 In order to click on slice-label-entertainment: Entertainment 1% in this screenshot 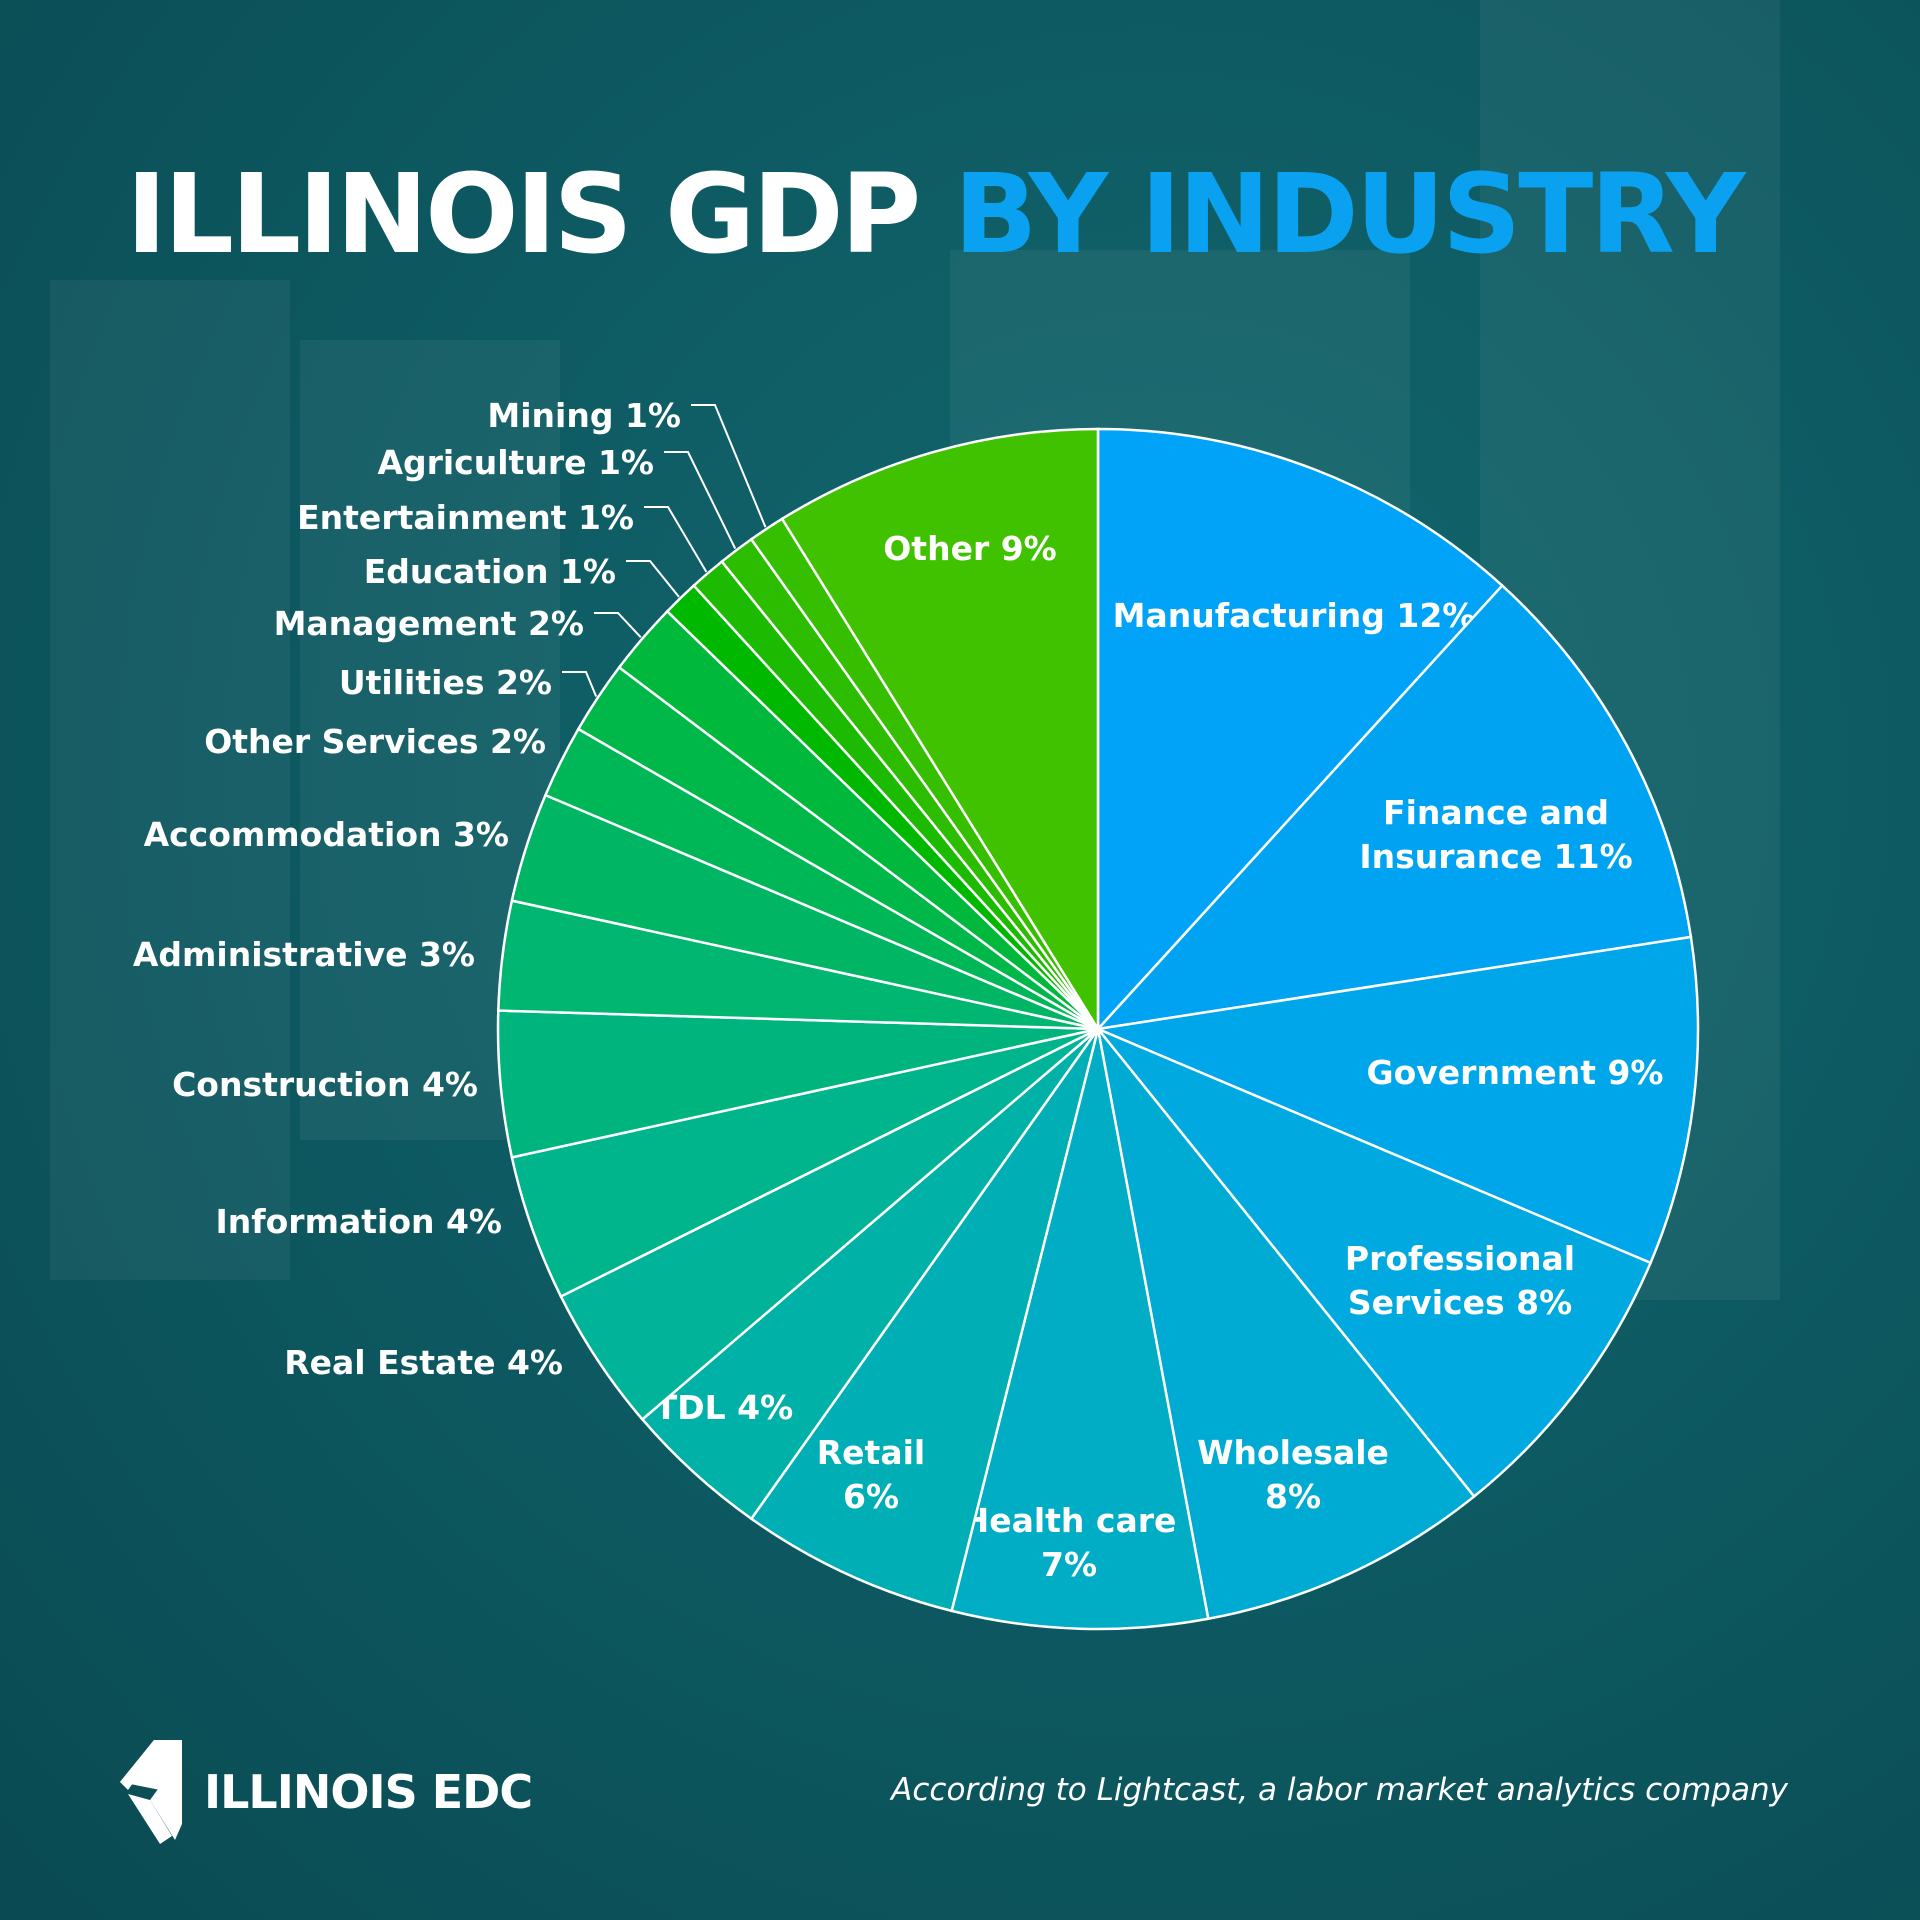, I will do `click(465, 517)`.